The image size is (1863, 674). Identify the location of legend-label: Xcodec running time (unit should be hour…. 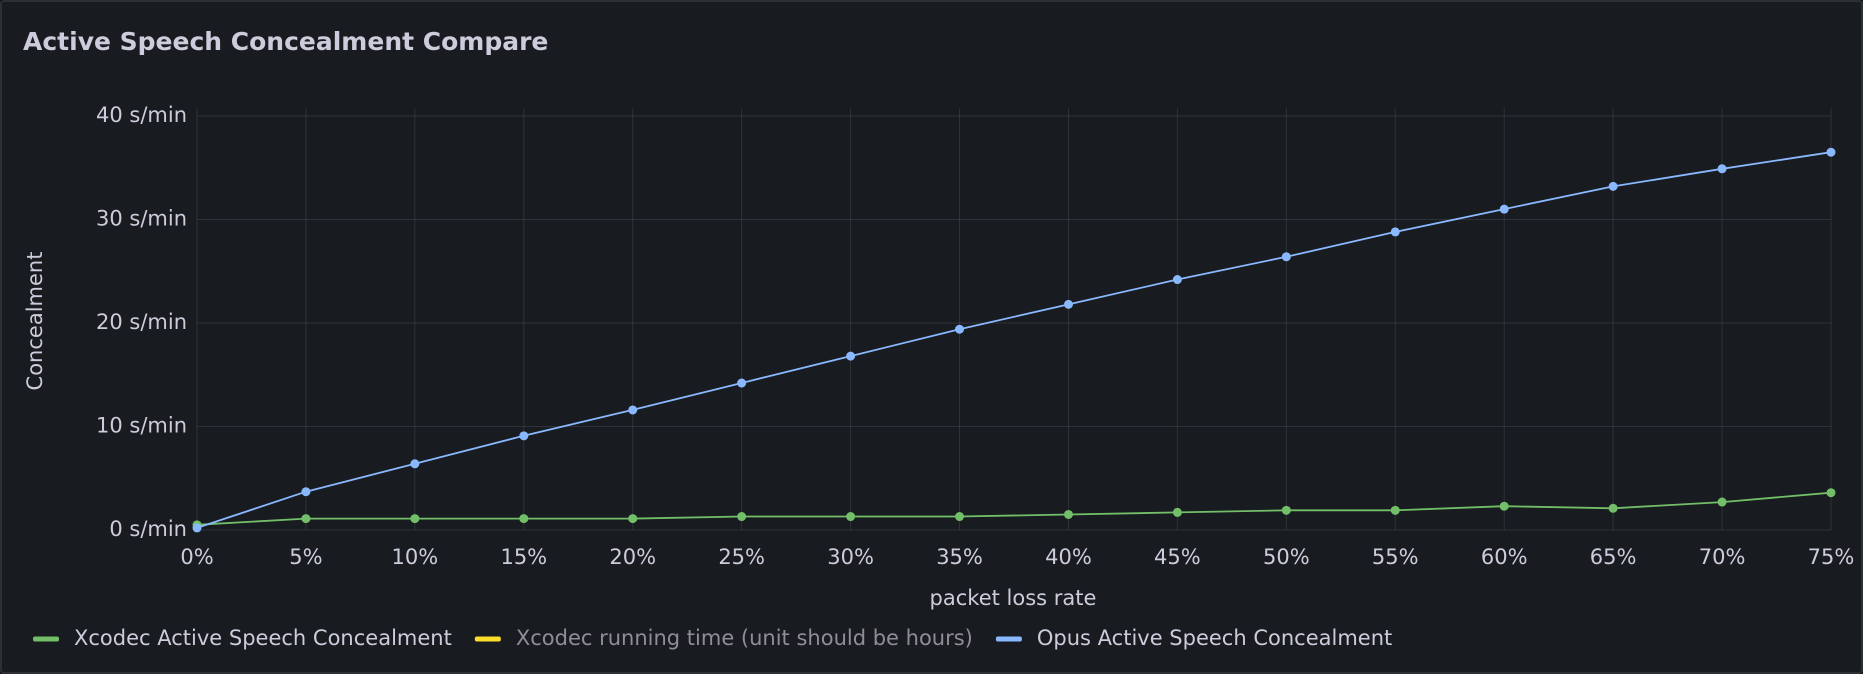
(744, 638).